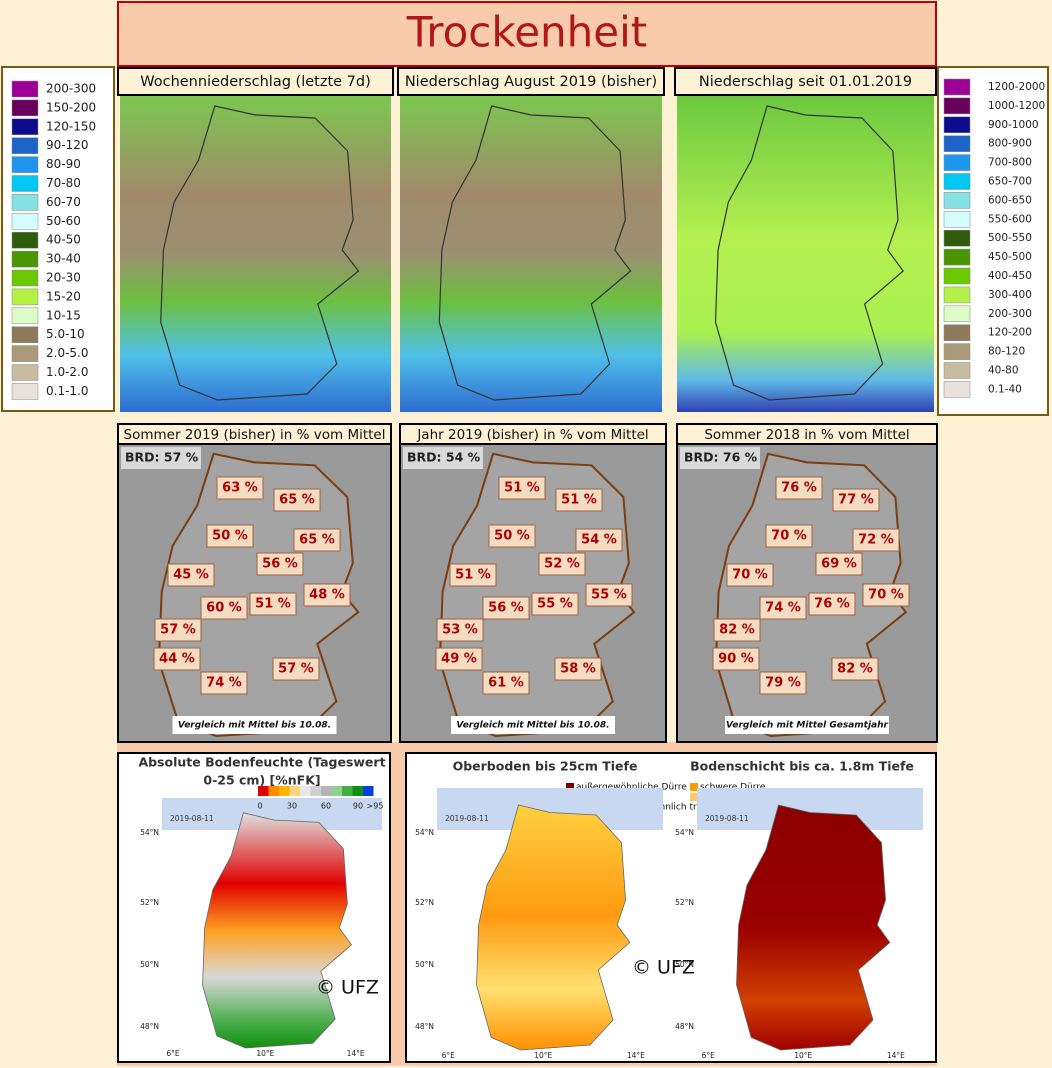 The height and width of the screenshot is (1068, 1052). Describe the element at coordinates (277, 930) in the screenshot. I see `soil-map` at that location.